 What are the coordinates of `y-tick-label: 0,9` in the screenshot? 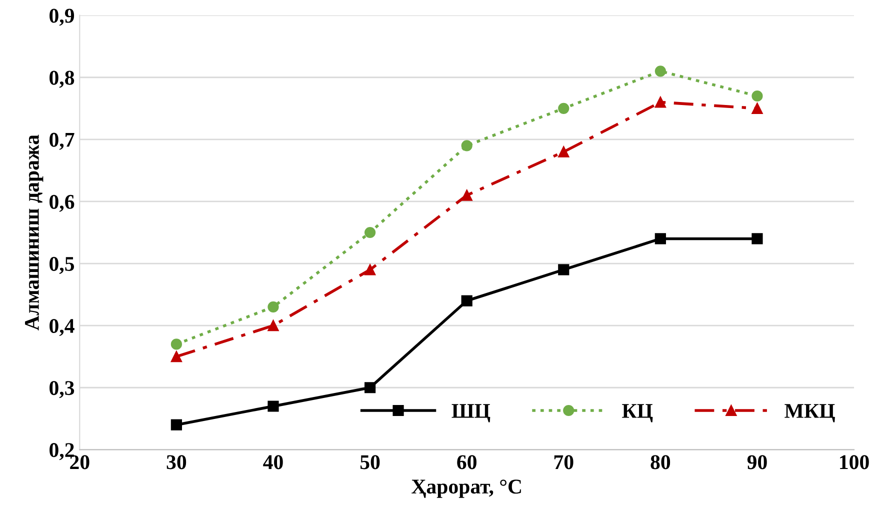 It's located at (62, 17).